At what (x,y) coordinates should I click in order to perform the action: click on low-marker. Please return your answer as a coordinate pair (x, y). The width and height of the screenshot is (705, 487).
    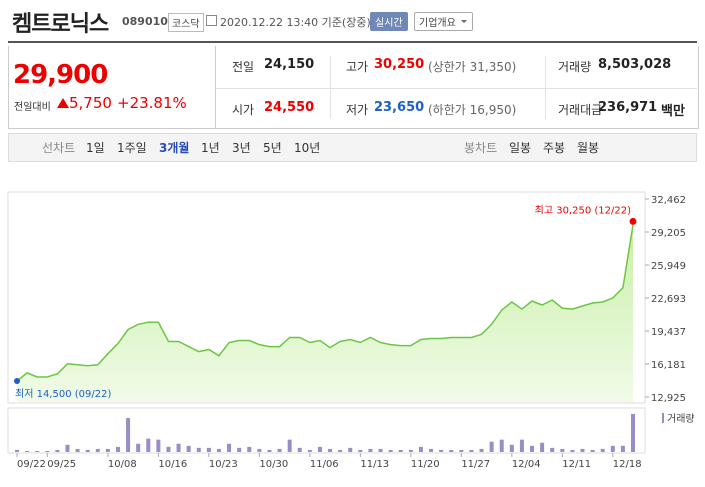
    Looking at the image, I should click on (17, 381).